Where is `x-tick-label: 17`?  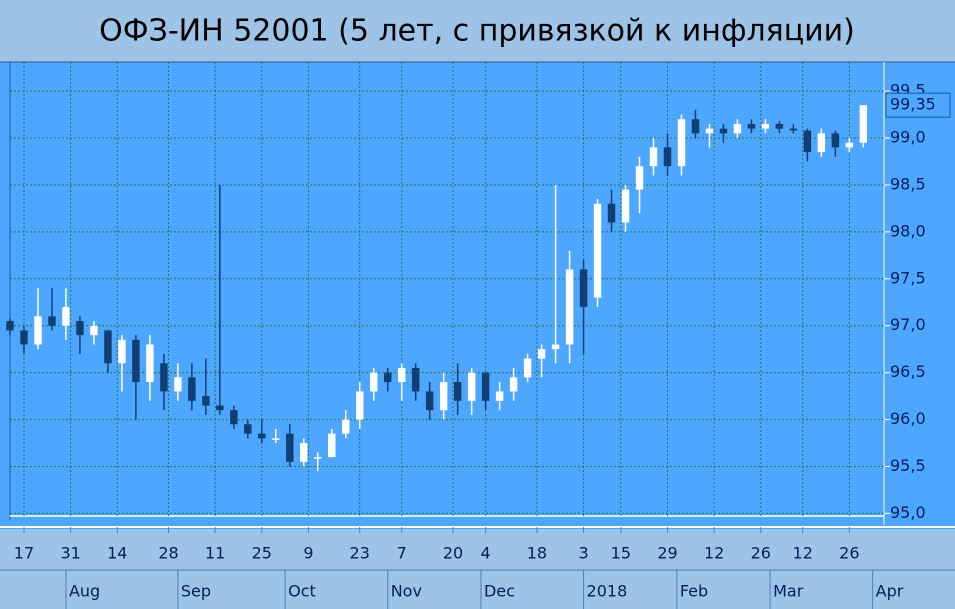
x-tick-label: 17 is located at coordinates (24, 553).